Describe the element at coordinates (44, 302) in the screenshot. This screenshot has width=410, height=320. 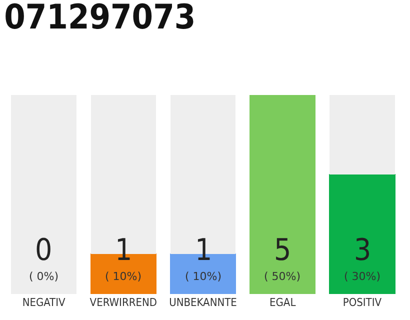
I see `x-tick-label: NEGATIV` at that location.